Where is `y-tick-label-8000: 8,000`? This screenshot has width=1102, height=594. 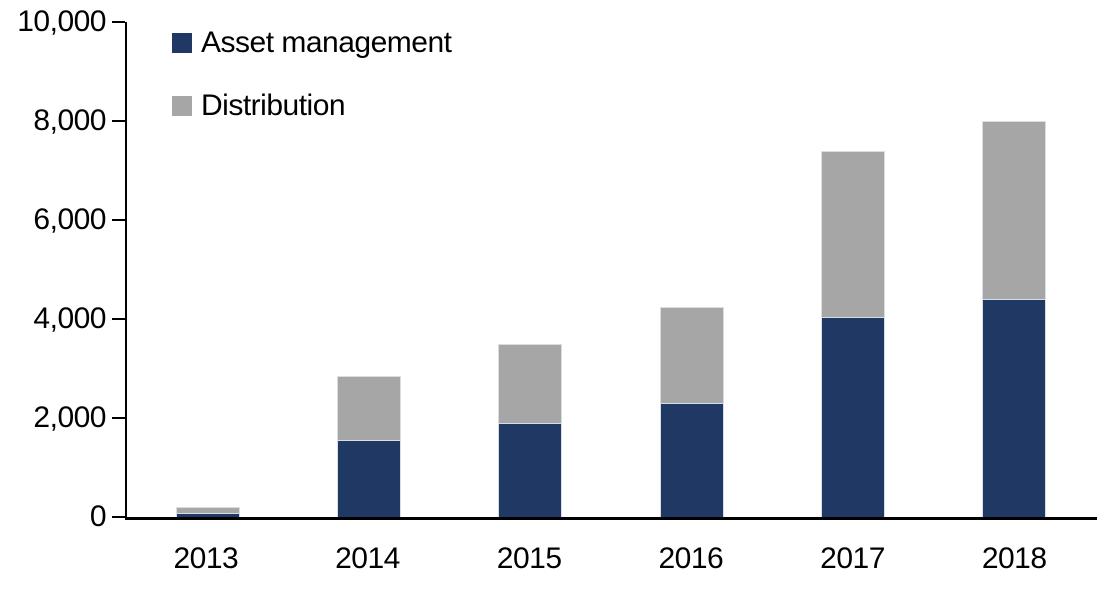
y-tick-label-8000: 8,000 is located at coordinates (69, 120).